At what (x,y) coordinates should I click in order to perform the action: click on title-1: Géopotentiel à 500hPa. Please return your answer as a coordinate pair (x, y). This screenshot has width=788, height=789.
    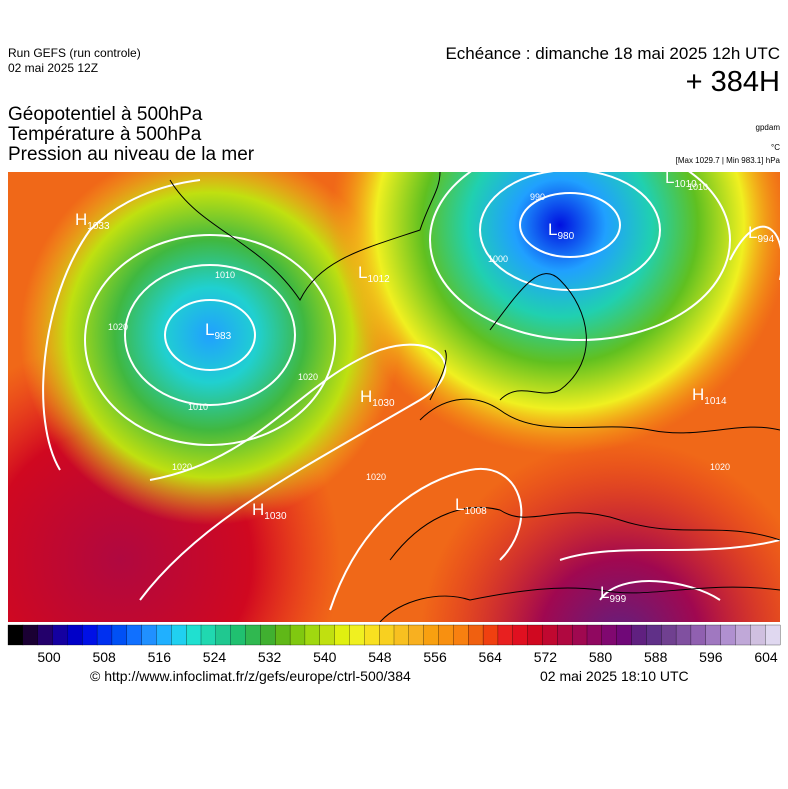
    Looking at the image, I should click on (105, 114).